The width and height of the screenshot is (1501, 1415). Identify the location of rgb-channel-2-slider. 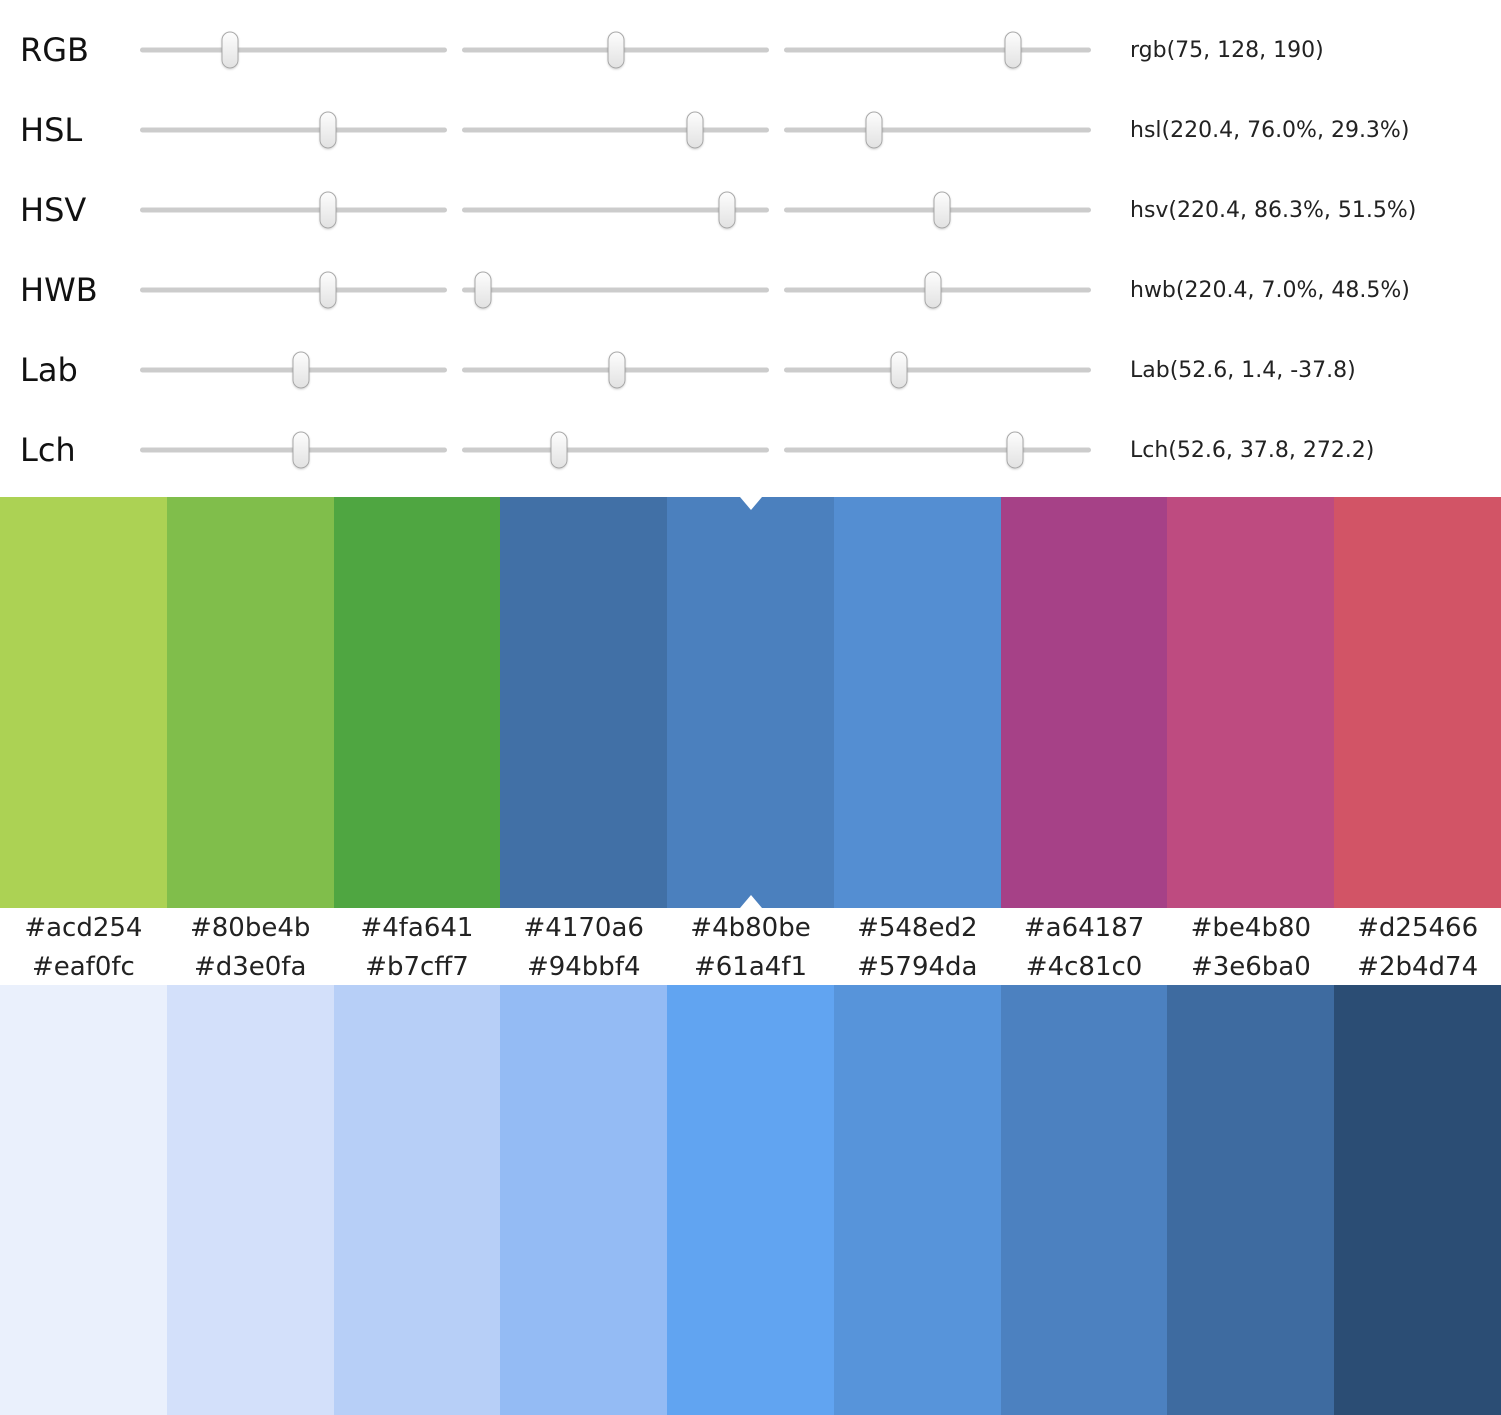
(615, 50).